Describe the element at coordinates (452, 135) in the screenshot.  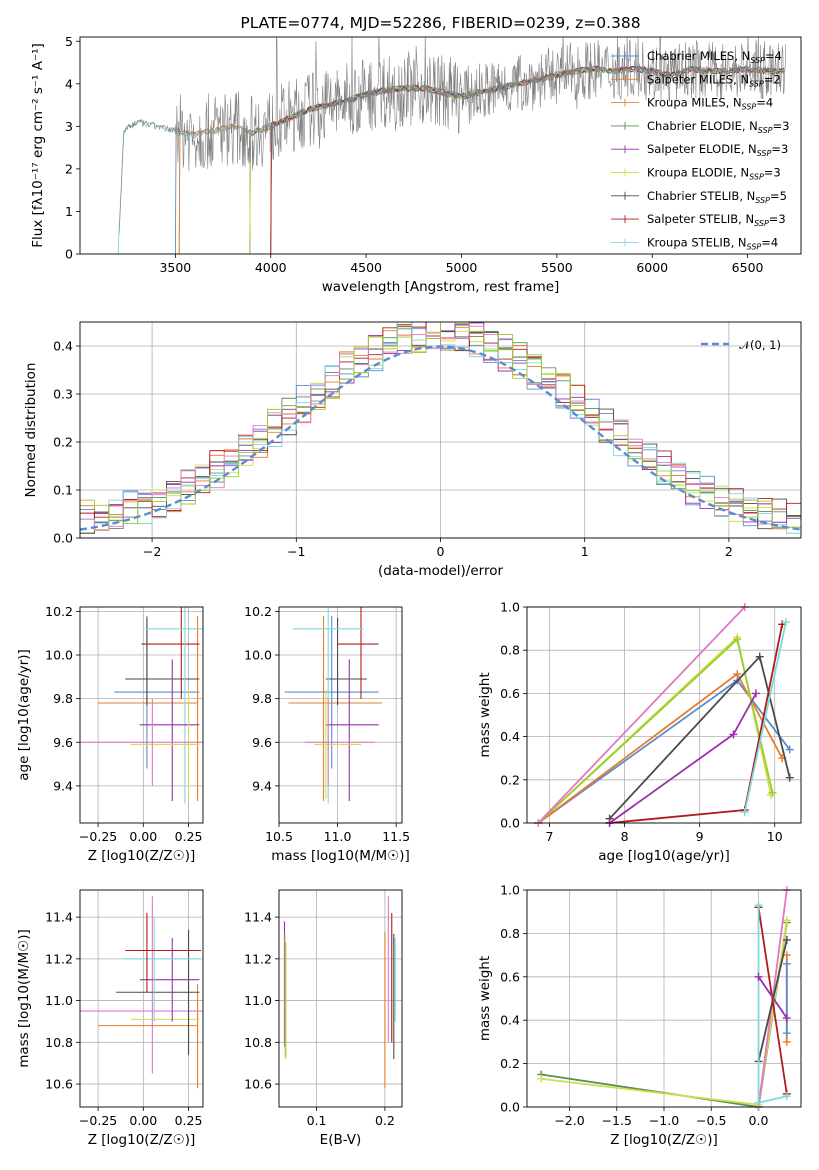
I see `spectrum-data-line` at that location.